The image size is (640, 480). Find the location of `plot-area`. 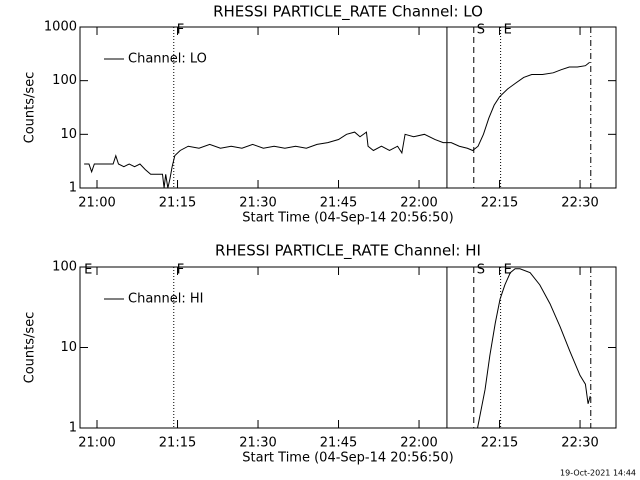

plot-area is located at coordinates (534, 348).